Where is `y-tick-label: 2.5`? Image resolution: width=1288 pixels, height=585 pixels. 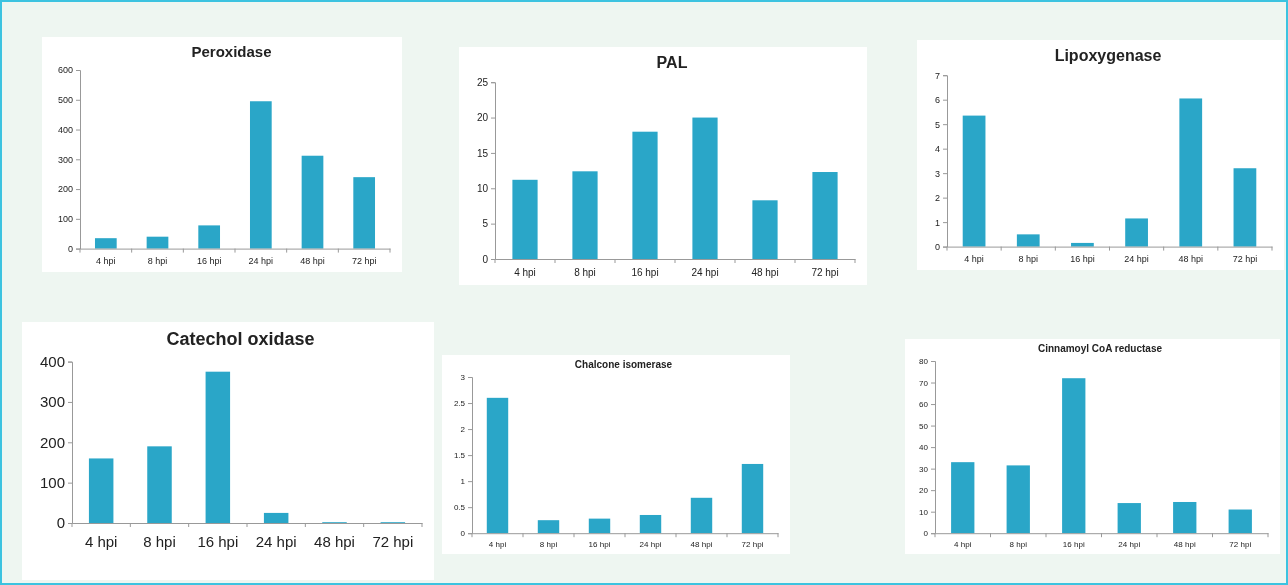 y-tick-label: 2.5 is located at coordinates (459, 404).